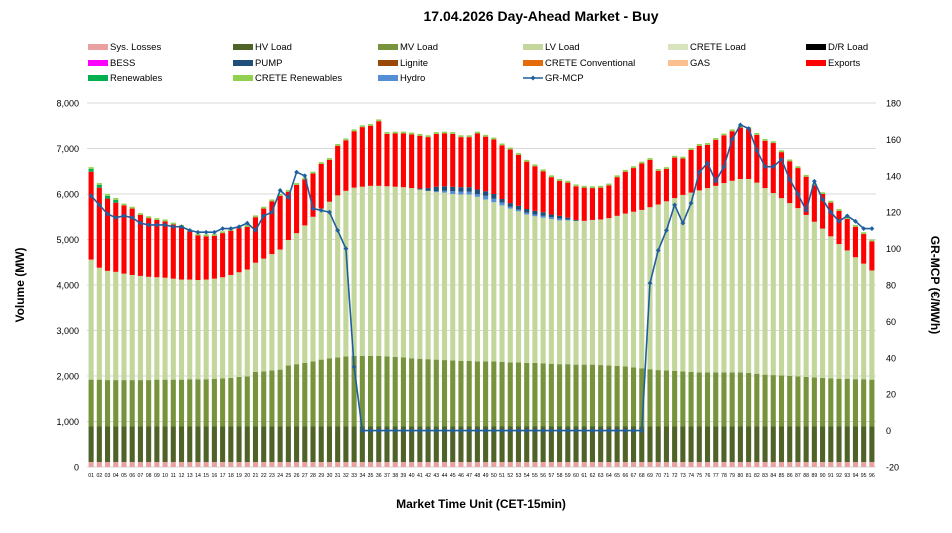 The image size is (952, 533). What do you see at coordinates (414, 63) in the screenshot?
I see `legend-label: Lignite` at bounding box center [414, 63].